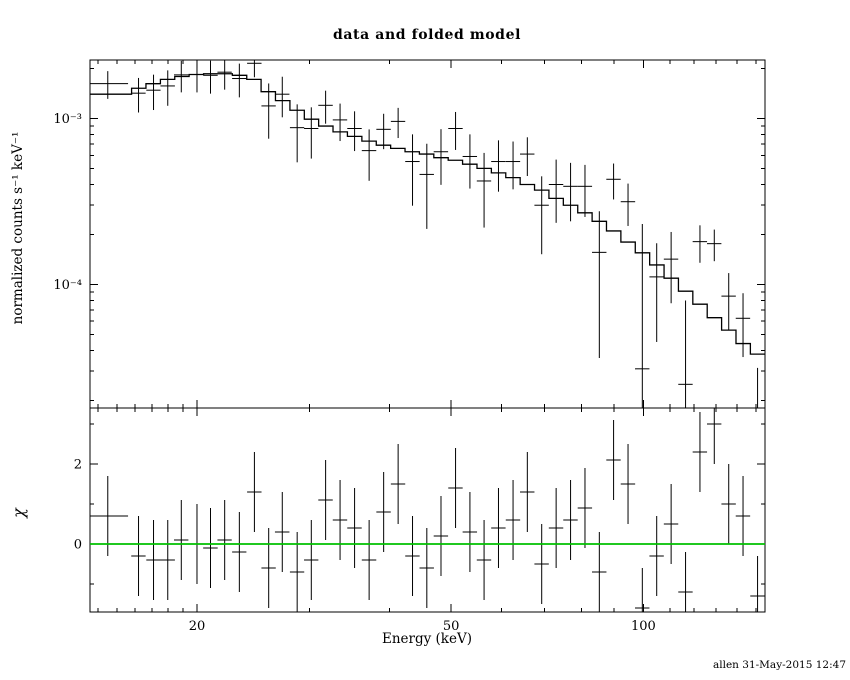 This screenshot has height=680, width=850. Describe the element at coordinates (67, 119) in the screenshot. I see `y-tick-label: 10⁻³` at that location.